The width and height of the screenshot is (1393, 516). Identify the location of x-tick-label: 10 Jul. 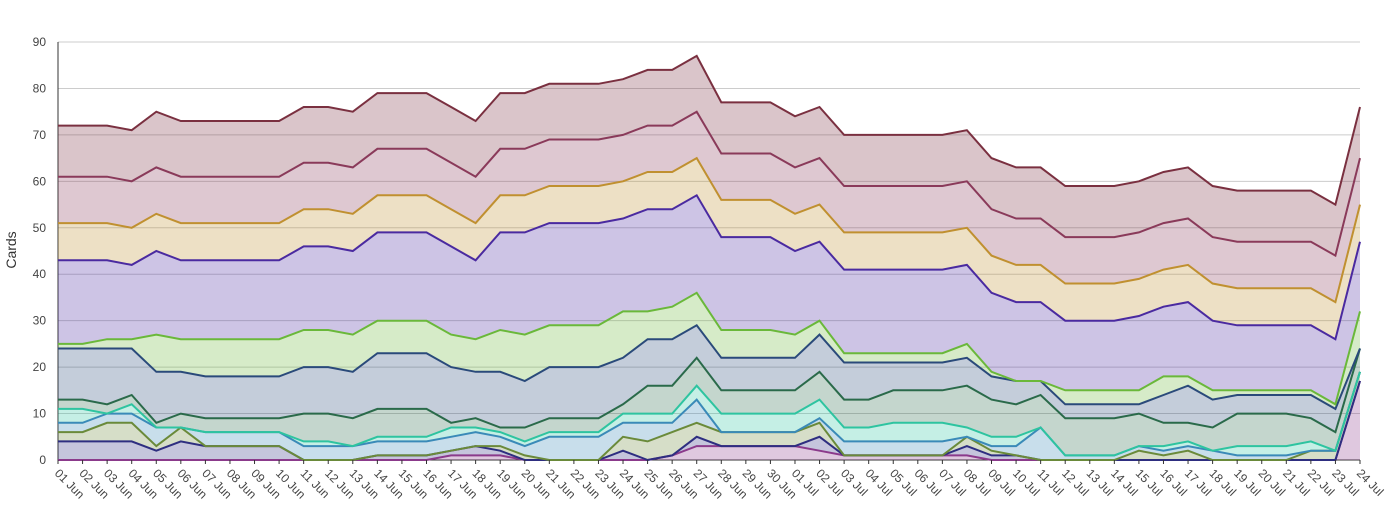
(1026, 482).